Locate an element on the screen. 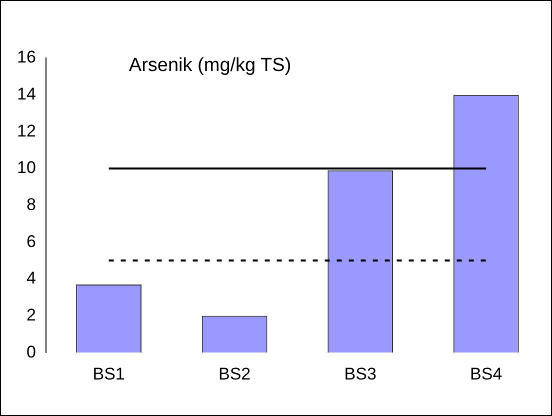  y-tick-label: 4 is located at coordinates (31, 278).